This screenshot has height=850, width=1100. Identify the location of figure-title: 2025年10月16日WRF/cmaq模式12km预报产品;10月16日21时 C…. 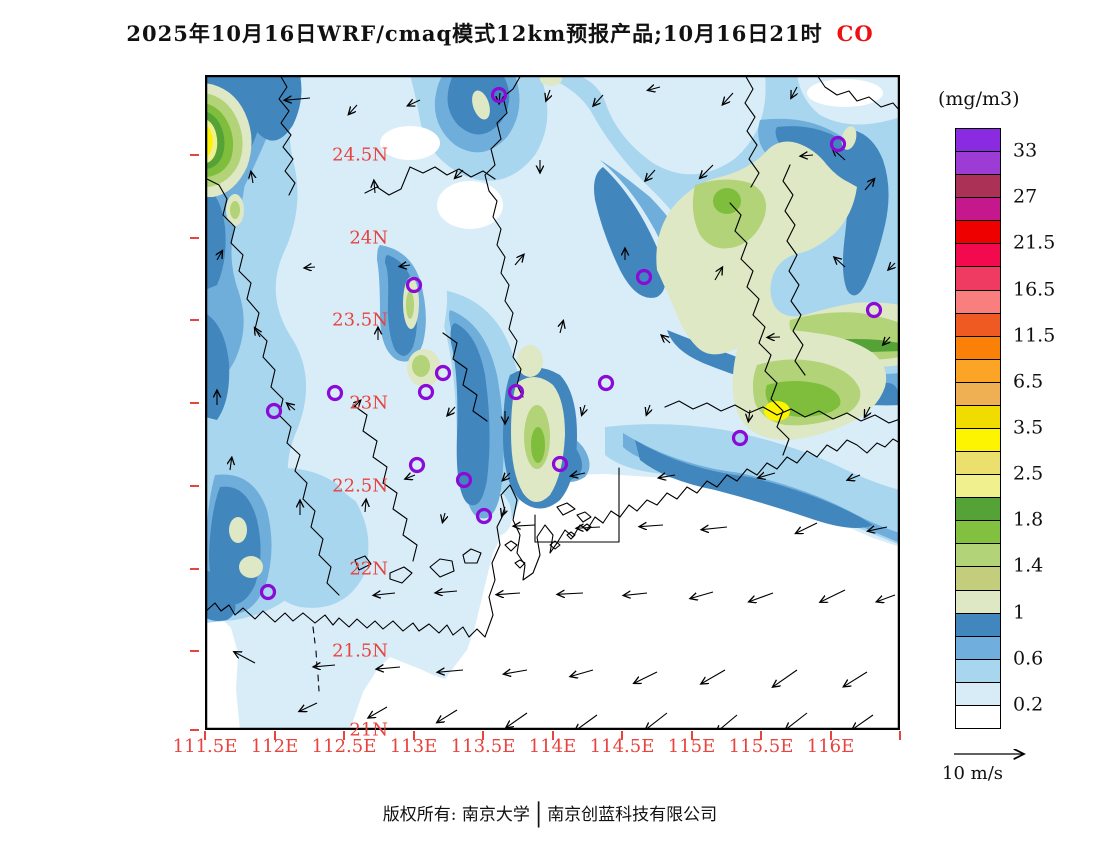
(500, 33).